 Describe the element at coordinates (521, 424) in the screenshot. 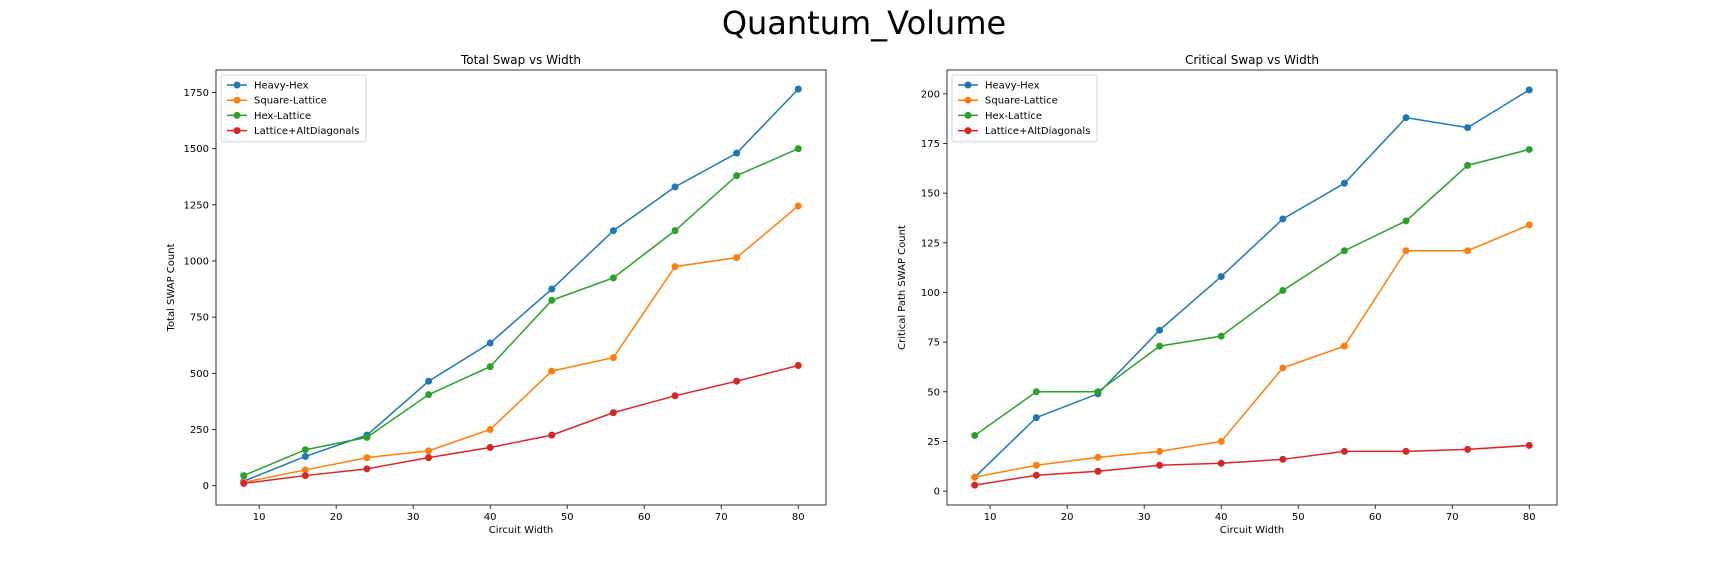

I see `series-line-lattice-altdiagonals` at that location.